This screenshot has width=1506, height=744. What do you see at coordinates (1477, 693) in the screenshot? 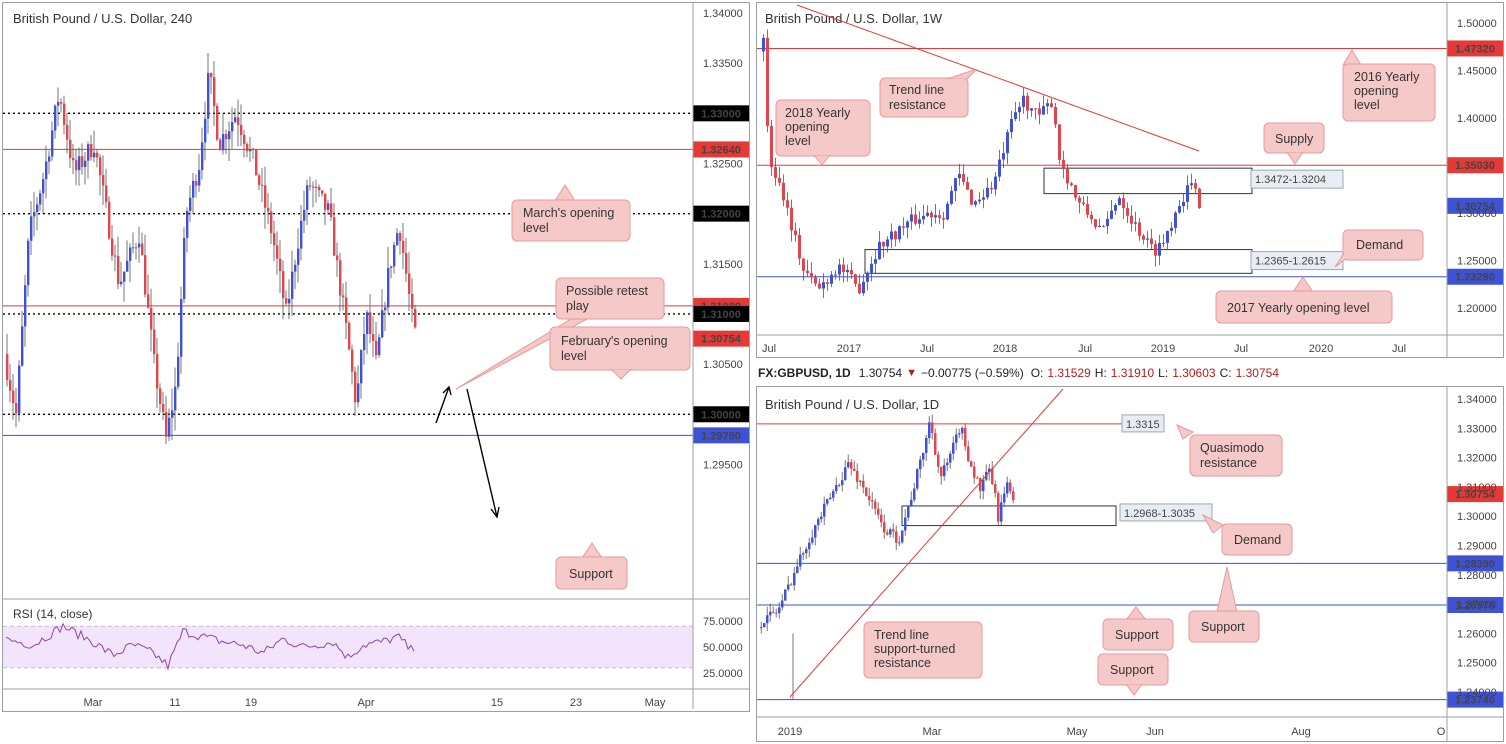
I see `d-ytick: 1.24000` at bounding box center [1477, 693].